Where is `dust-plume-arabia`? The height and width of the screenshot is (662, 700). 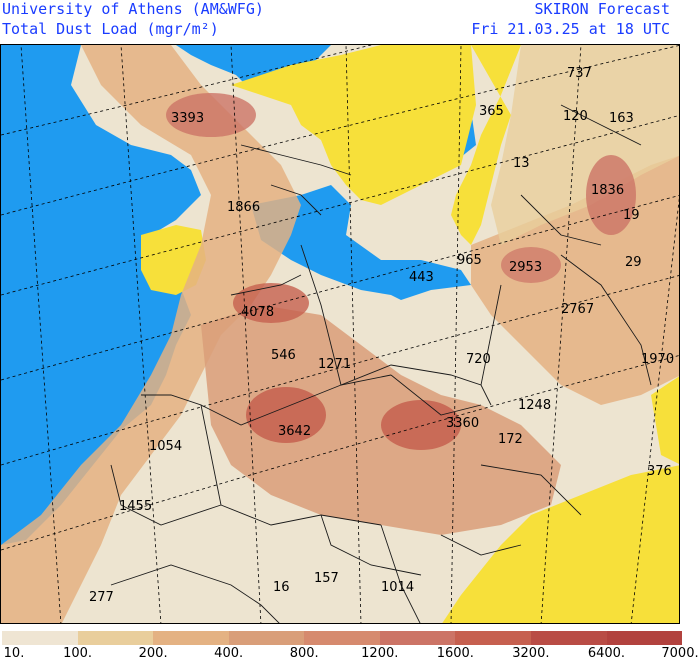
dust-plume-arabia is located at coordinates (585, 145).